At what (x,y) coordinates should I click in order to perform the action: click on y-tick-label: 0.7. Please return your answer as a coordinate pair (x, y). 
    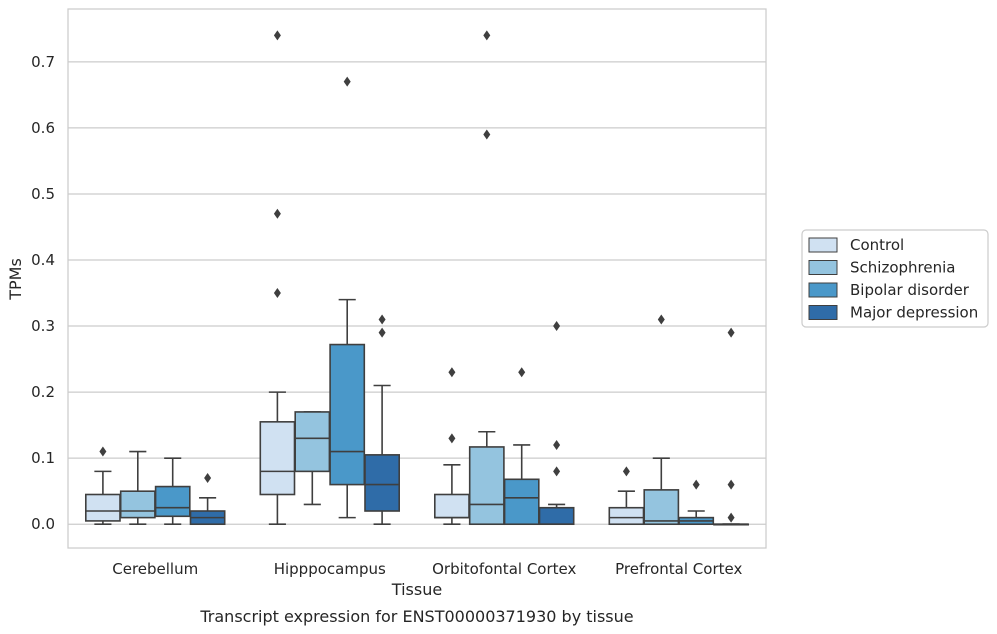
    Looking at the image, I should click on (43, 62).